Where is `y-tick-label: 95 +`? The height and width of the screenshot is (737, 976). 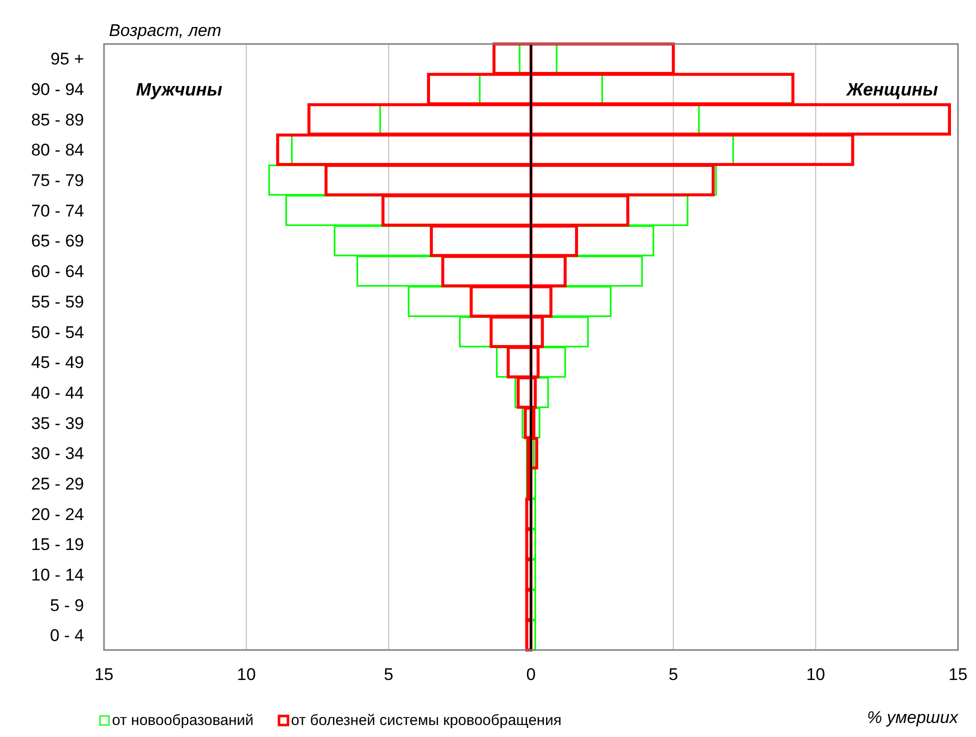
y-tick-label: 95 + is located at coordinates (67, 59).